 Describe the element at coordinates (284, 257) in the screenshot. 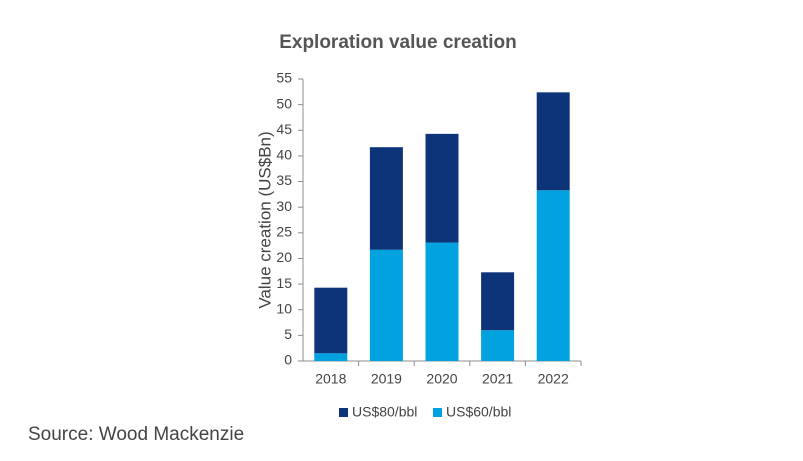

I see `y-tick-label: 20` at that location.